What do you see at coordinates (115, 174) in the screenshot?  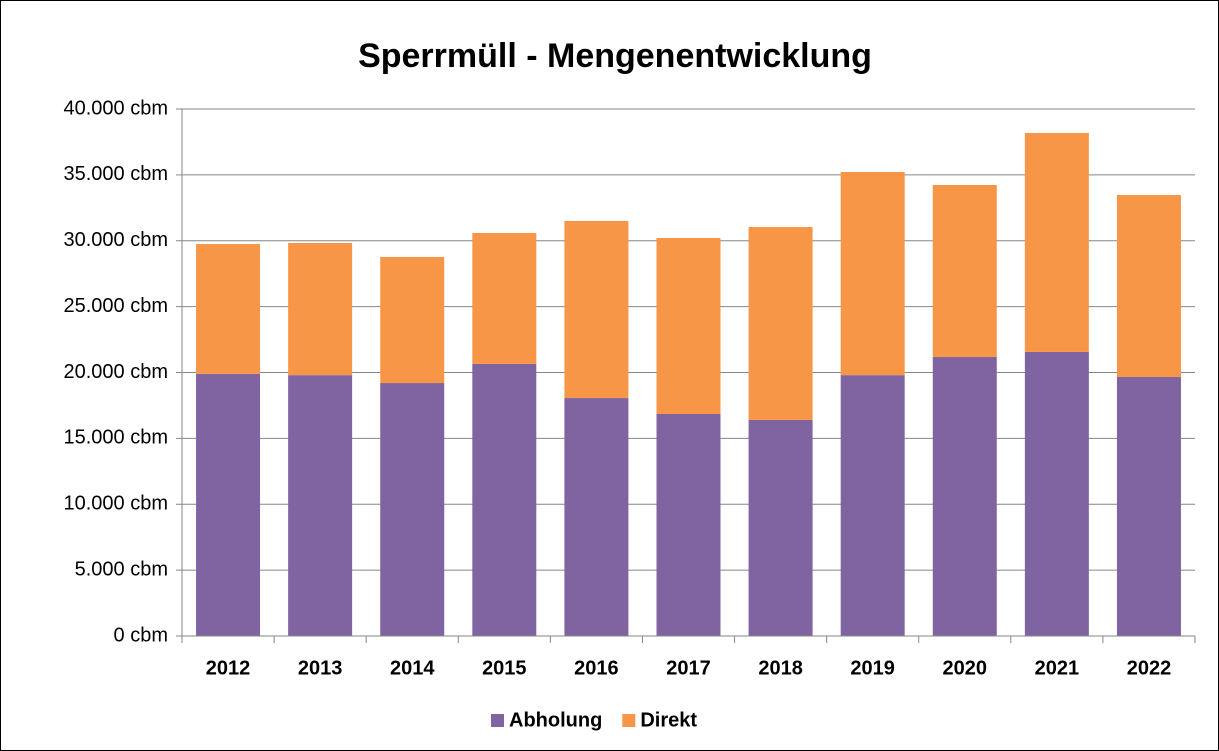 I see `y-tick-label: 35.000 cbm` at bounding box center [115, 174].